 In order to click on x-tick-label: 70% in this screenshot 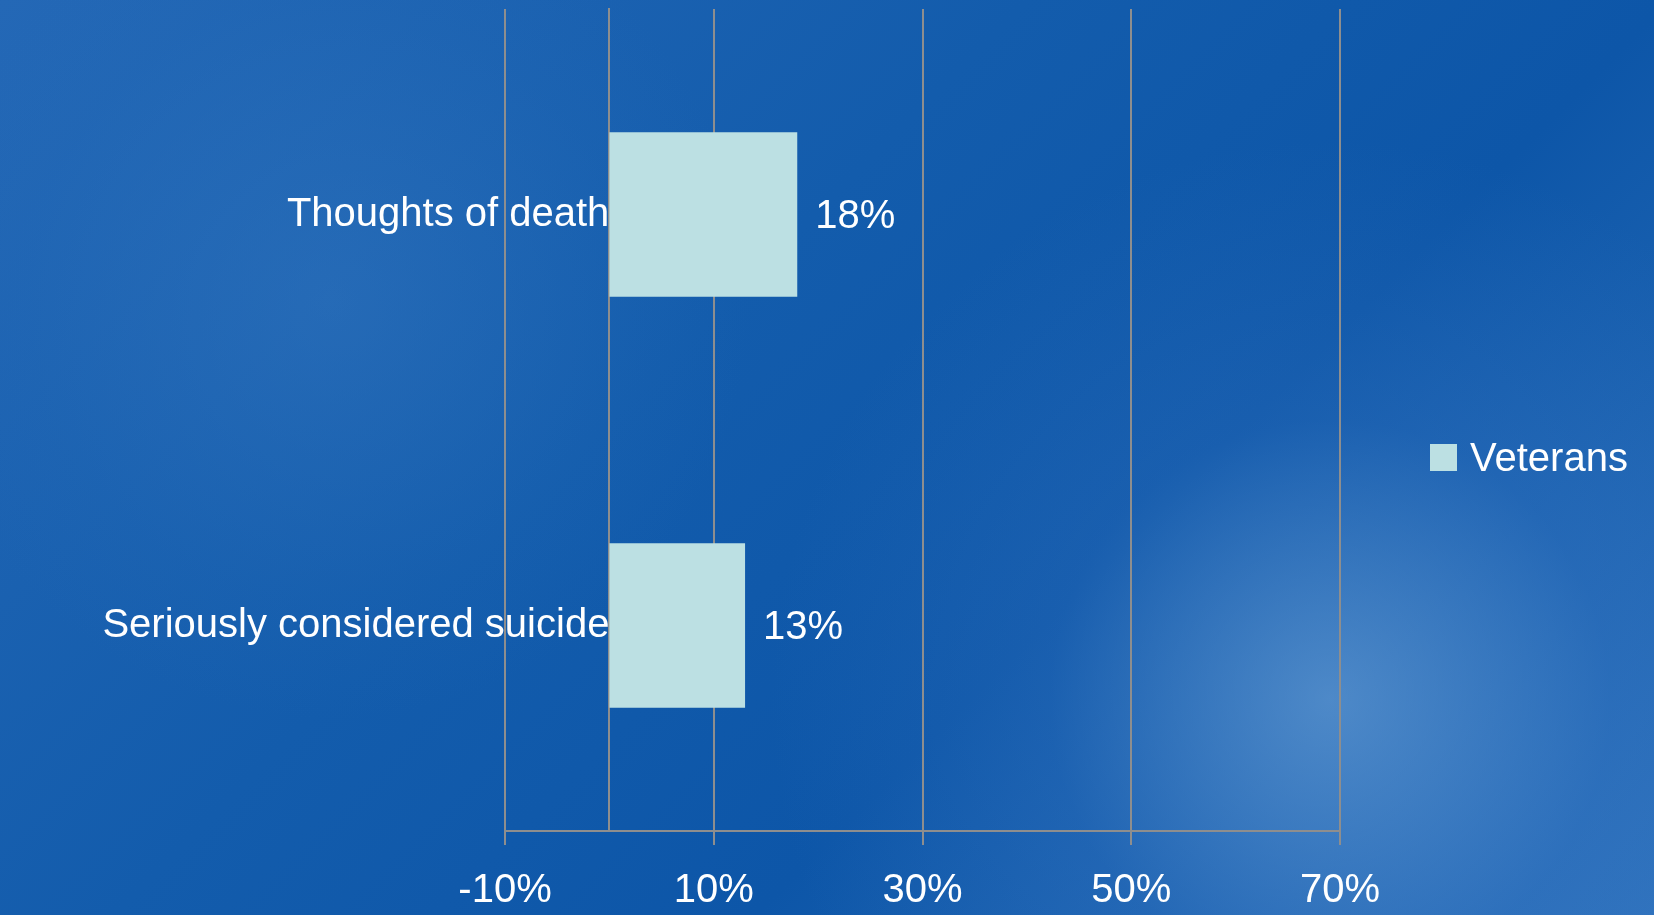, I will do `click(1340, 888)`.